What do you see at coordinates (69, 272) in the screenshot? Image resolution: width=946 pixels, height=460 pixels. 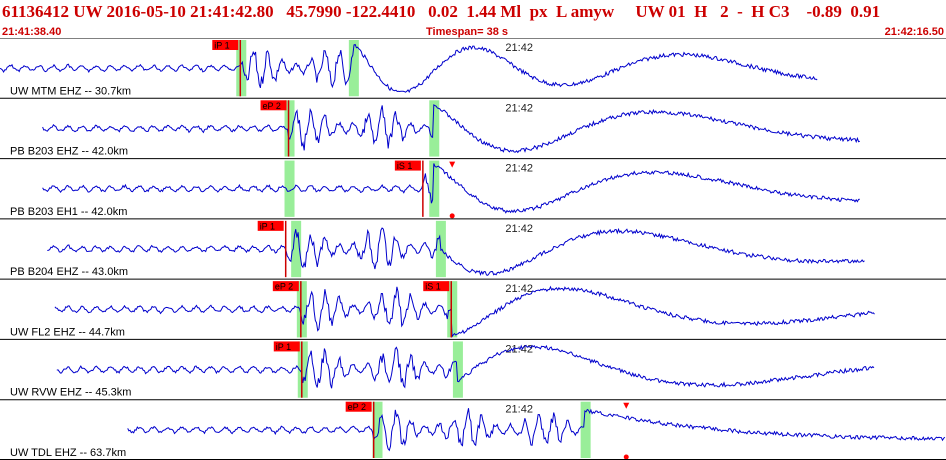 I see `station-label: PB B204 EHZ -- 43.0km` at bounding box center [69, 272].